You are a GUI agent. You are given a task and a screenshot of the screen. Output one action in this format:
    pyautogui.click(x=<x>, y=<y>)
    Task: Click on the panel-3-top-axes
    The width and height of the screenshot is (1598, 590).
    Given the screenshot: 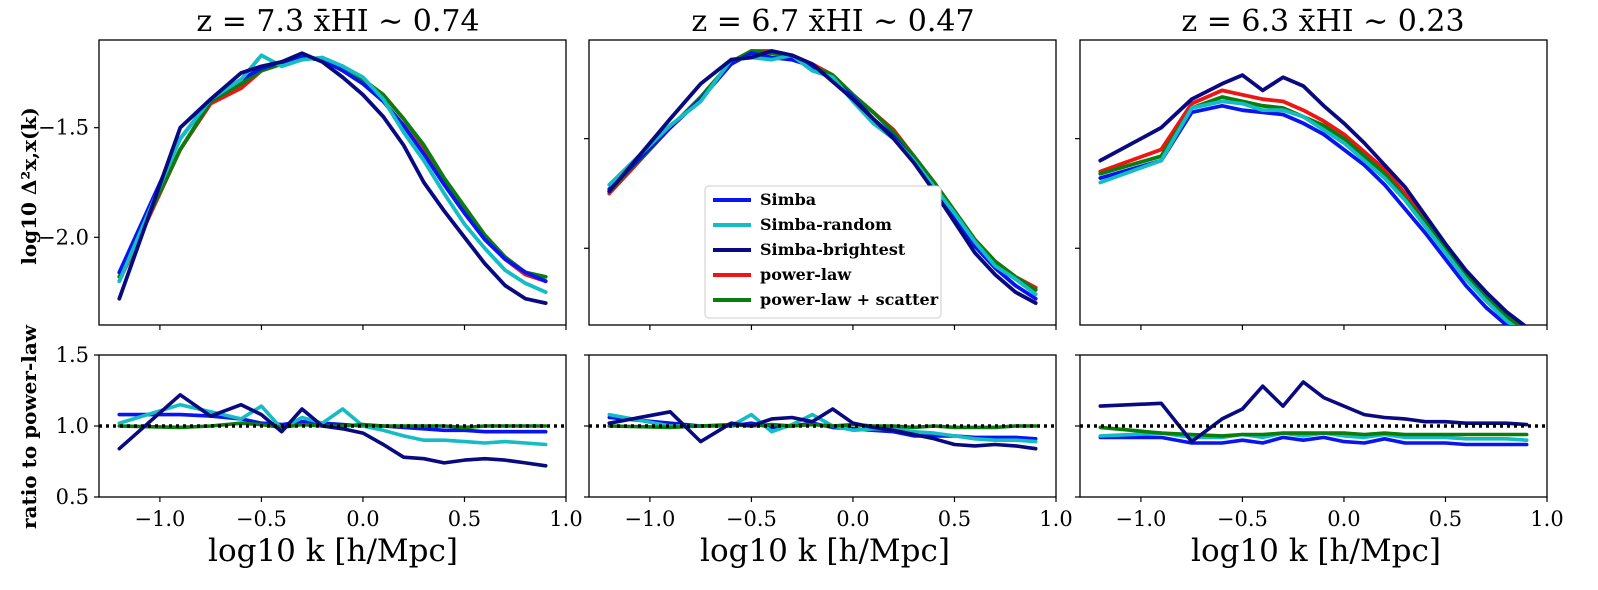 What is the action you would take?
    pyautogui.click(x=1313, y=182)
    